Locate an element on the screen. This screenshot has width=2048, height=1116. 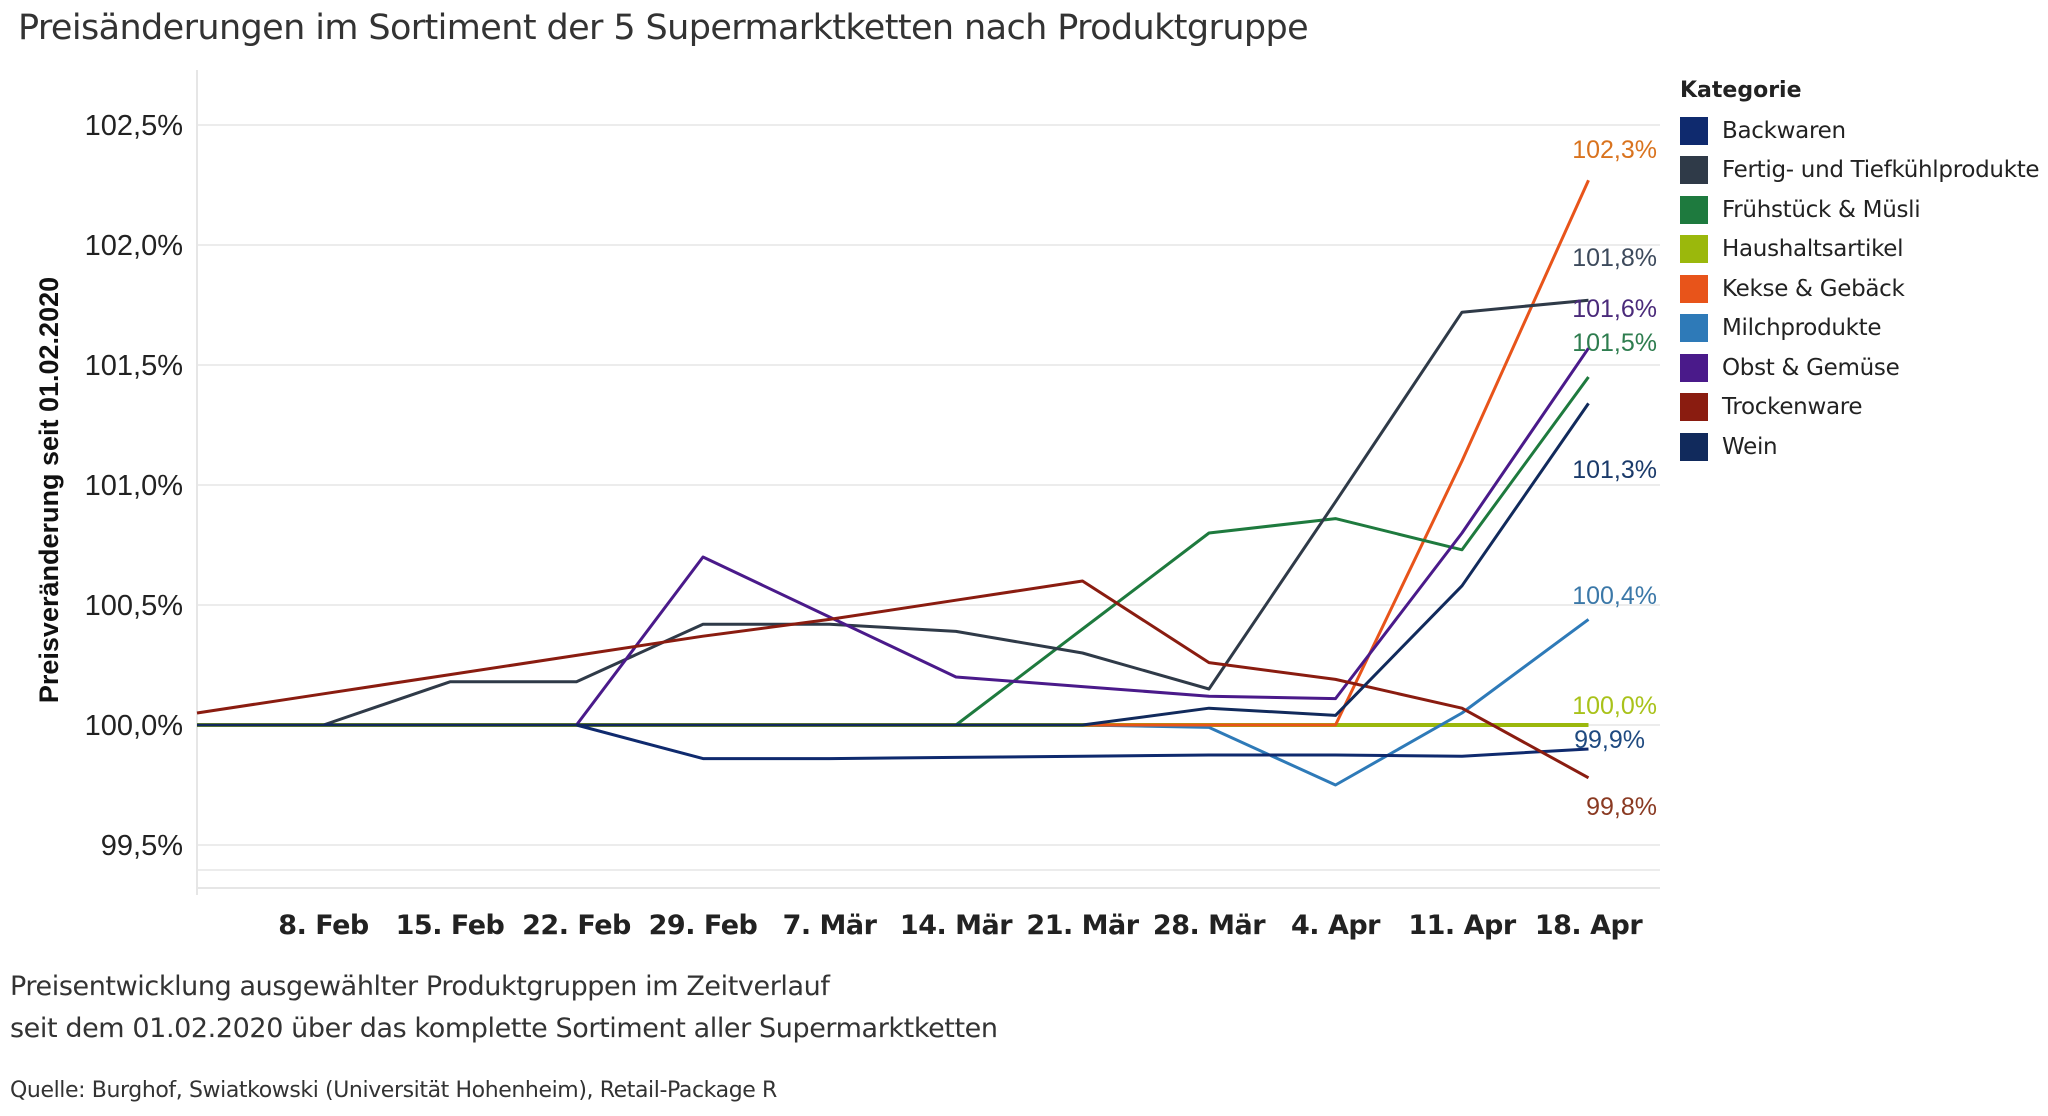
x-tick-label: 21. Mär is located at coordinates (1082, 925).